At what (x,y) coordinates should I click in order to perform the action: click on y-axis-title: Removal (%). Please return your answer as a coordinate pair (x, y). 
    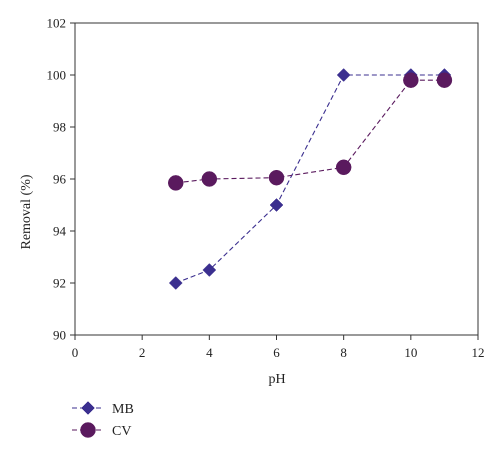
    Looking at the image, I should click on (26, 211).